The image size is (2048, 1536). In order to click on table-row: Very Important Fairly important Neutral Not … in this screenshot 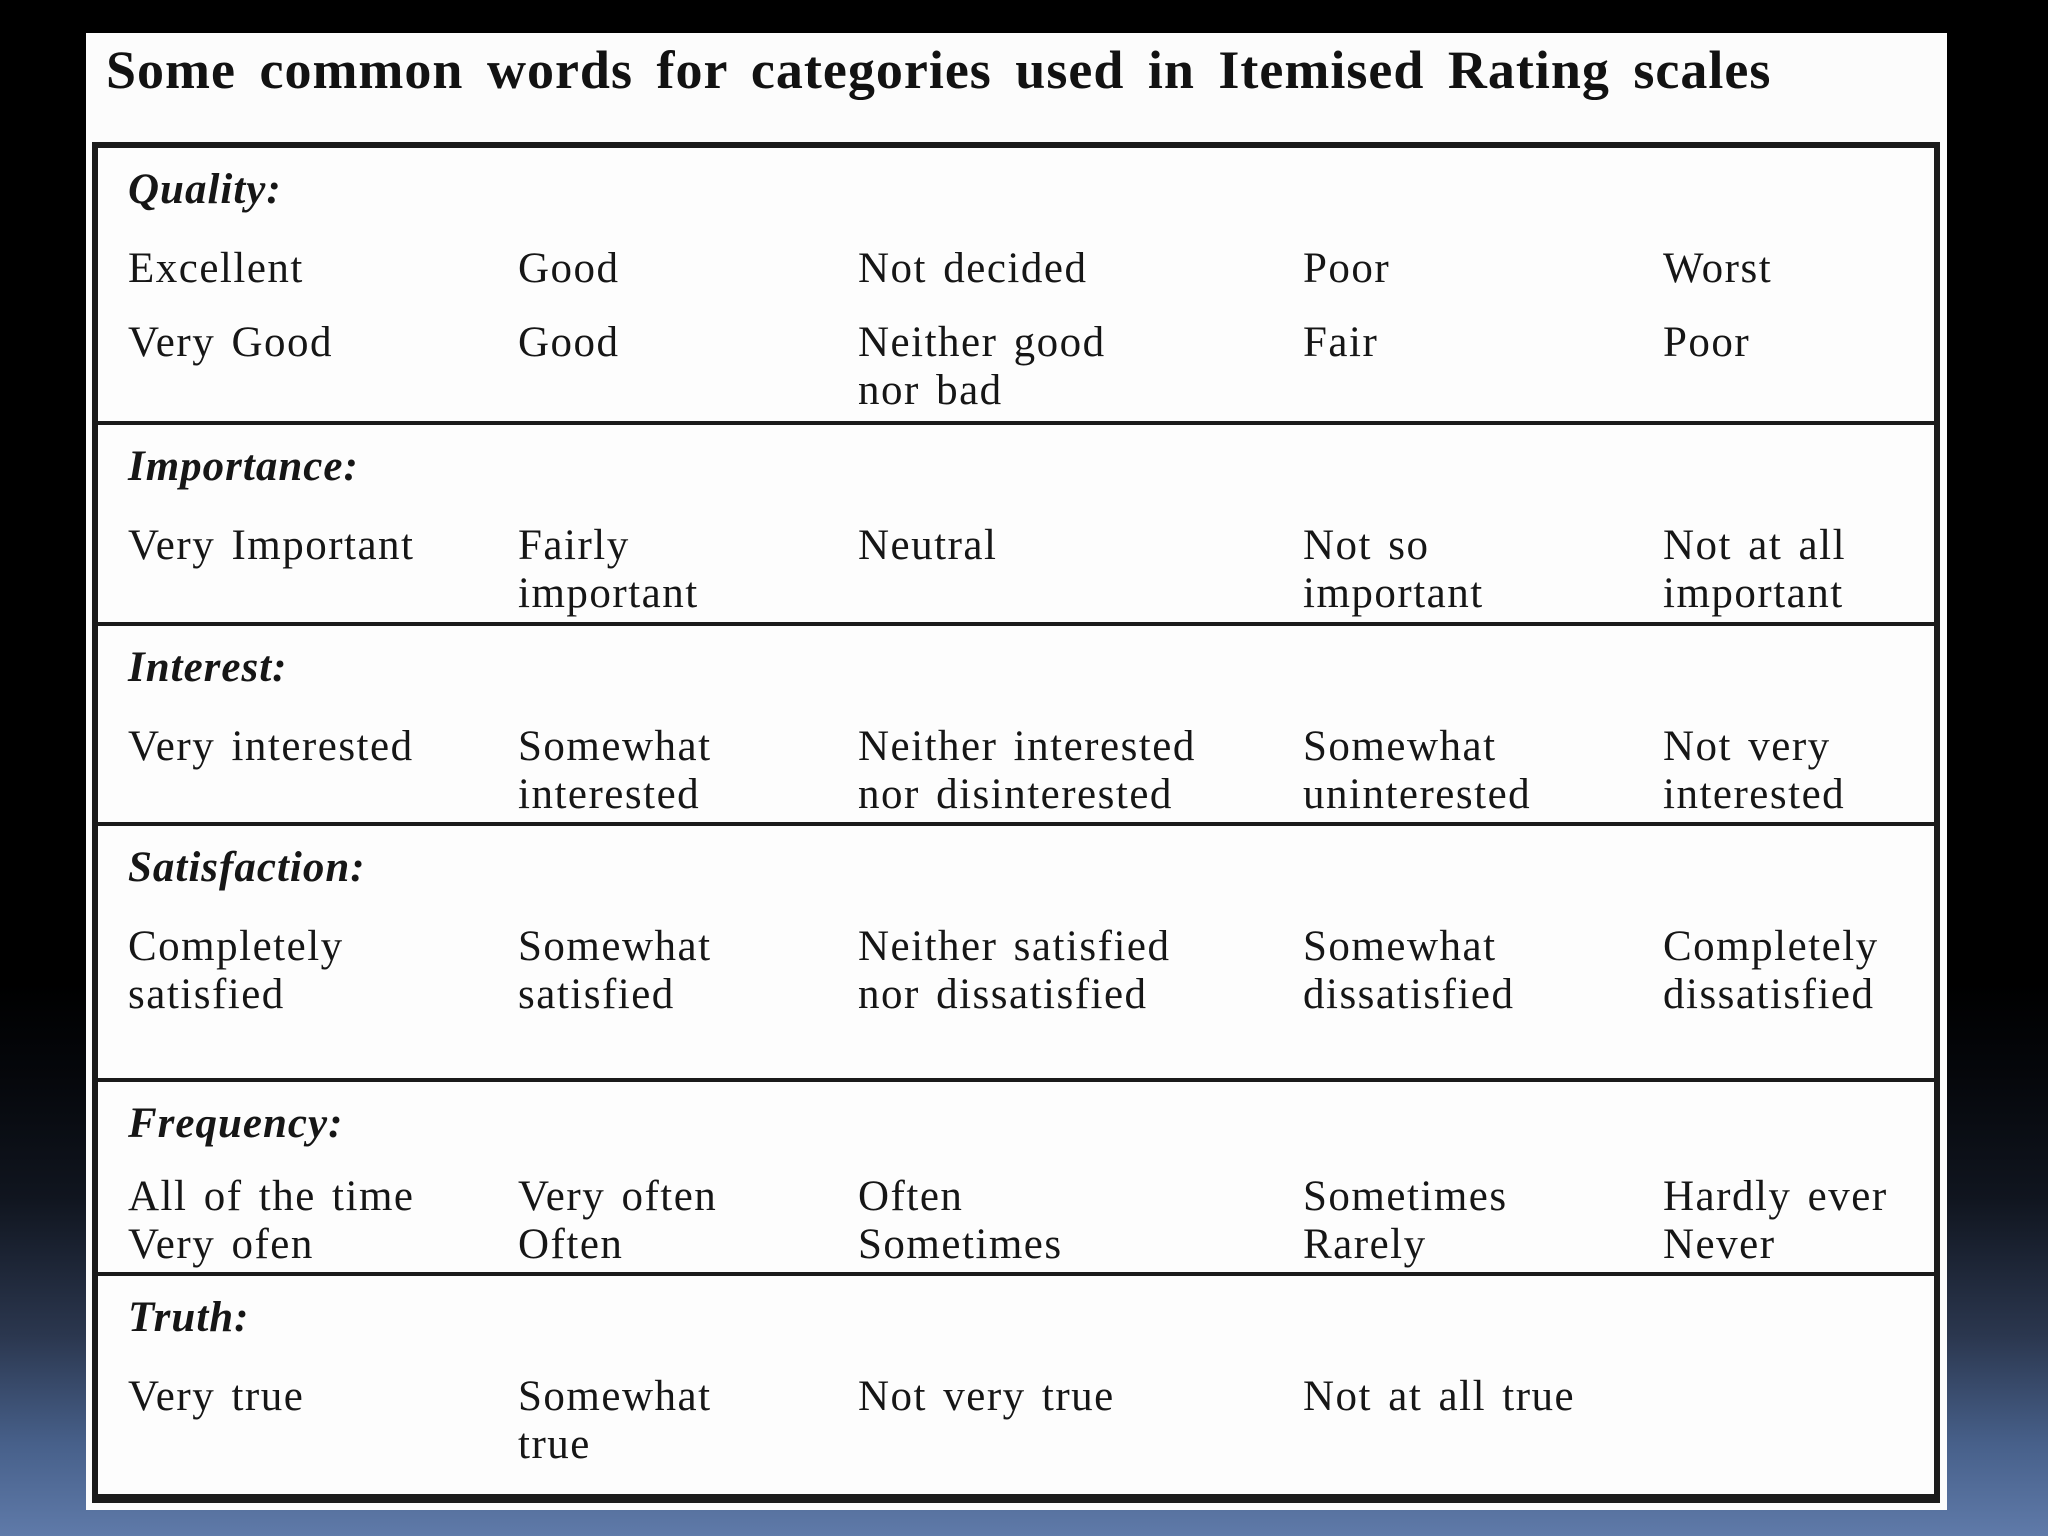, I will do `click(1031, 570)`.